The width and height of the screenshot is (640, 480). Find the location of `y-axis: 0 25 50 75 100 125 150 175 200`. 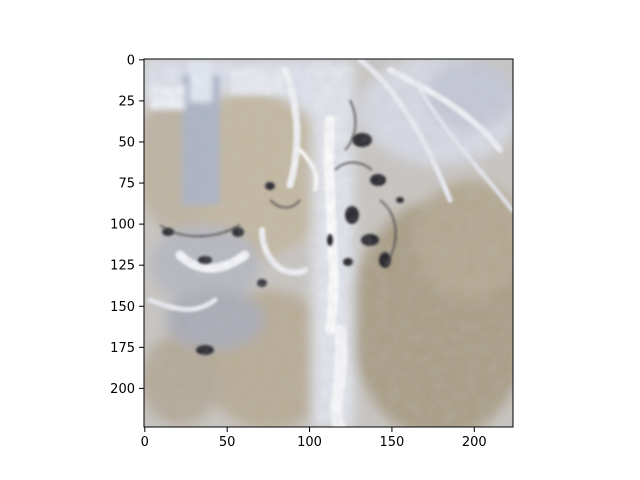

y-axis: 0 25 50 75 100 125 150 175 200 is located at coordinates (127, 225).